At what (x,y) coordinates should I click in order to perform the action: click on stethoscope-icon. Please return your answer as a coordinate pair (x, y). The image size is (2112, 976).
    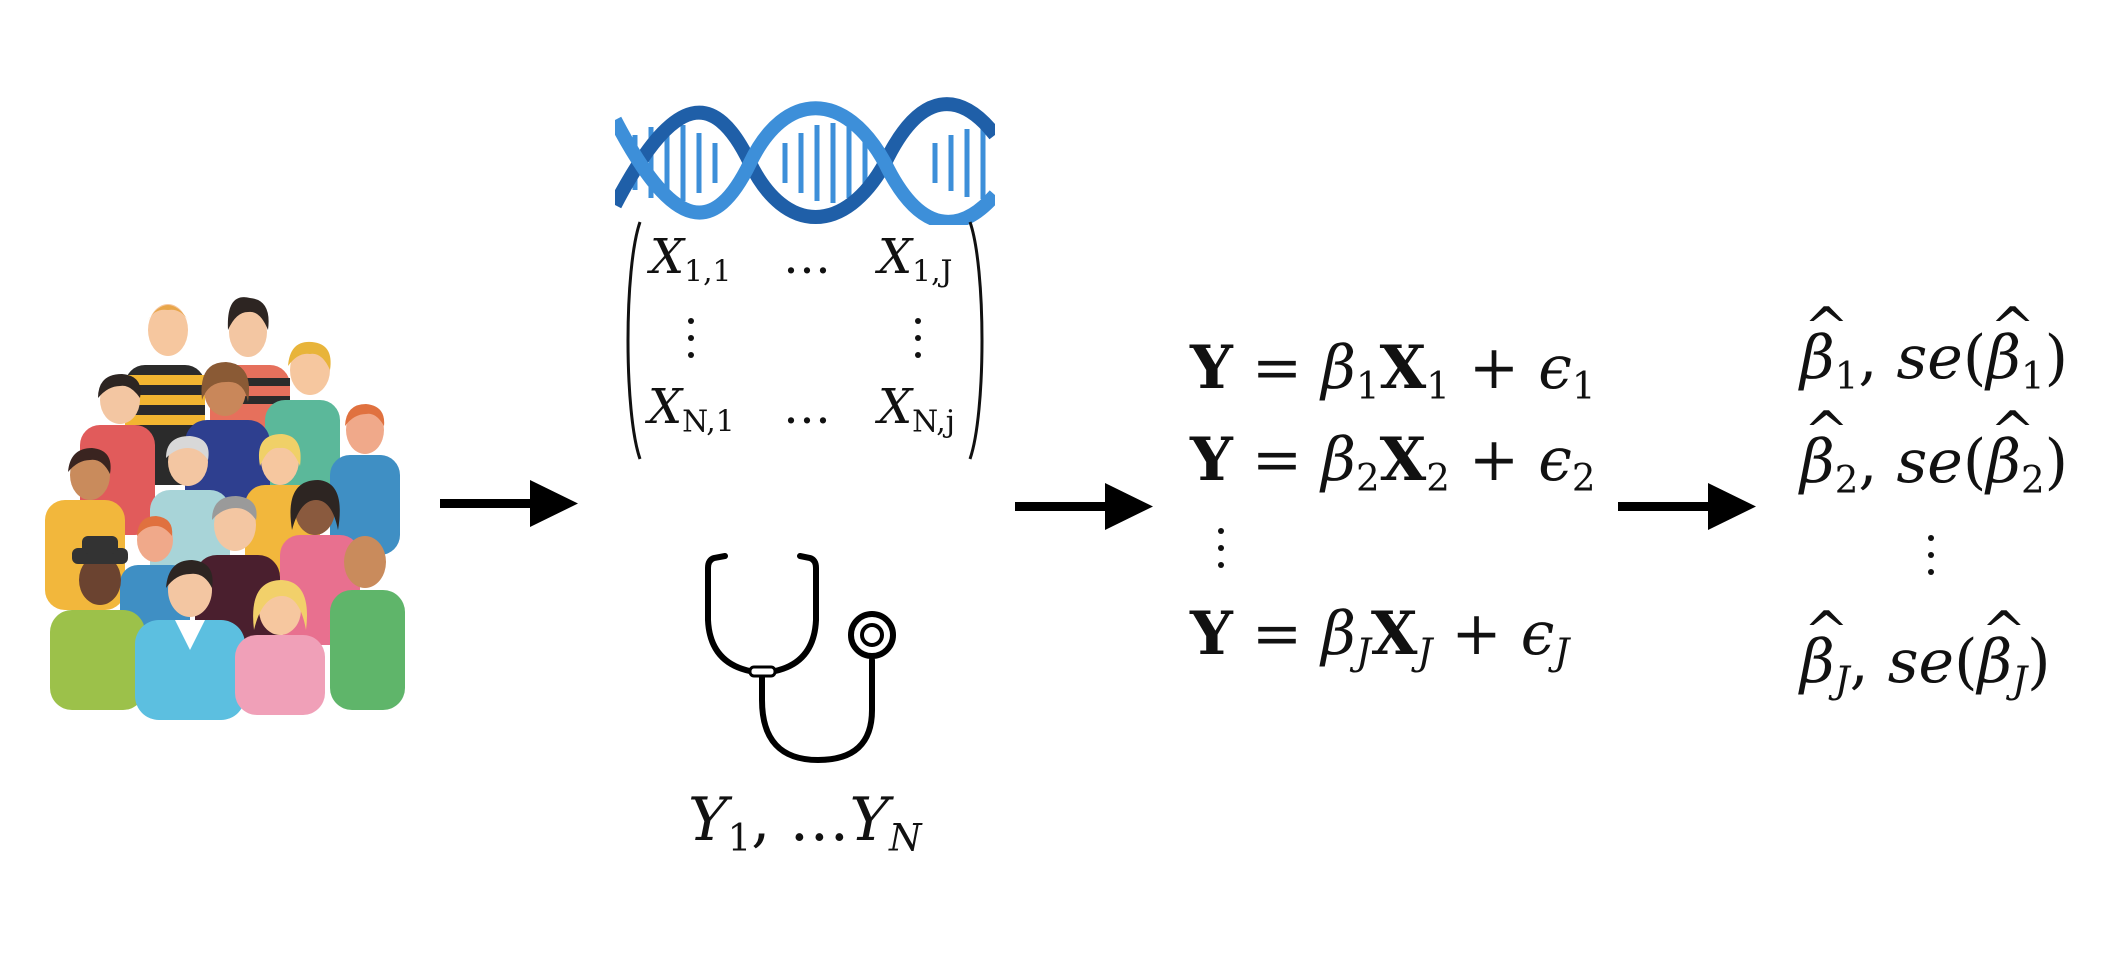
    Looking at the image, I should click on (800, 658).